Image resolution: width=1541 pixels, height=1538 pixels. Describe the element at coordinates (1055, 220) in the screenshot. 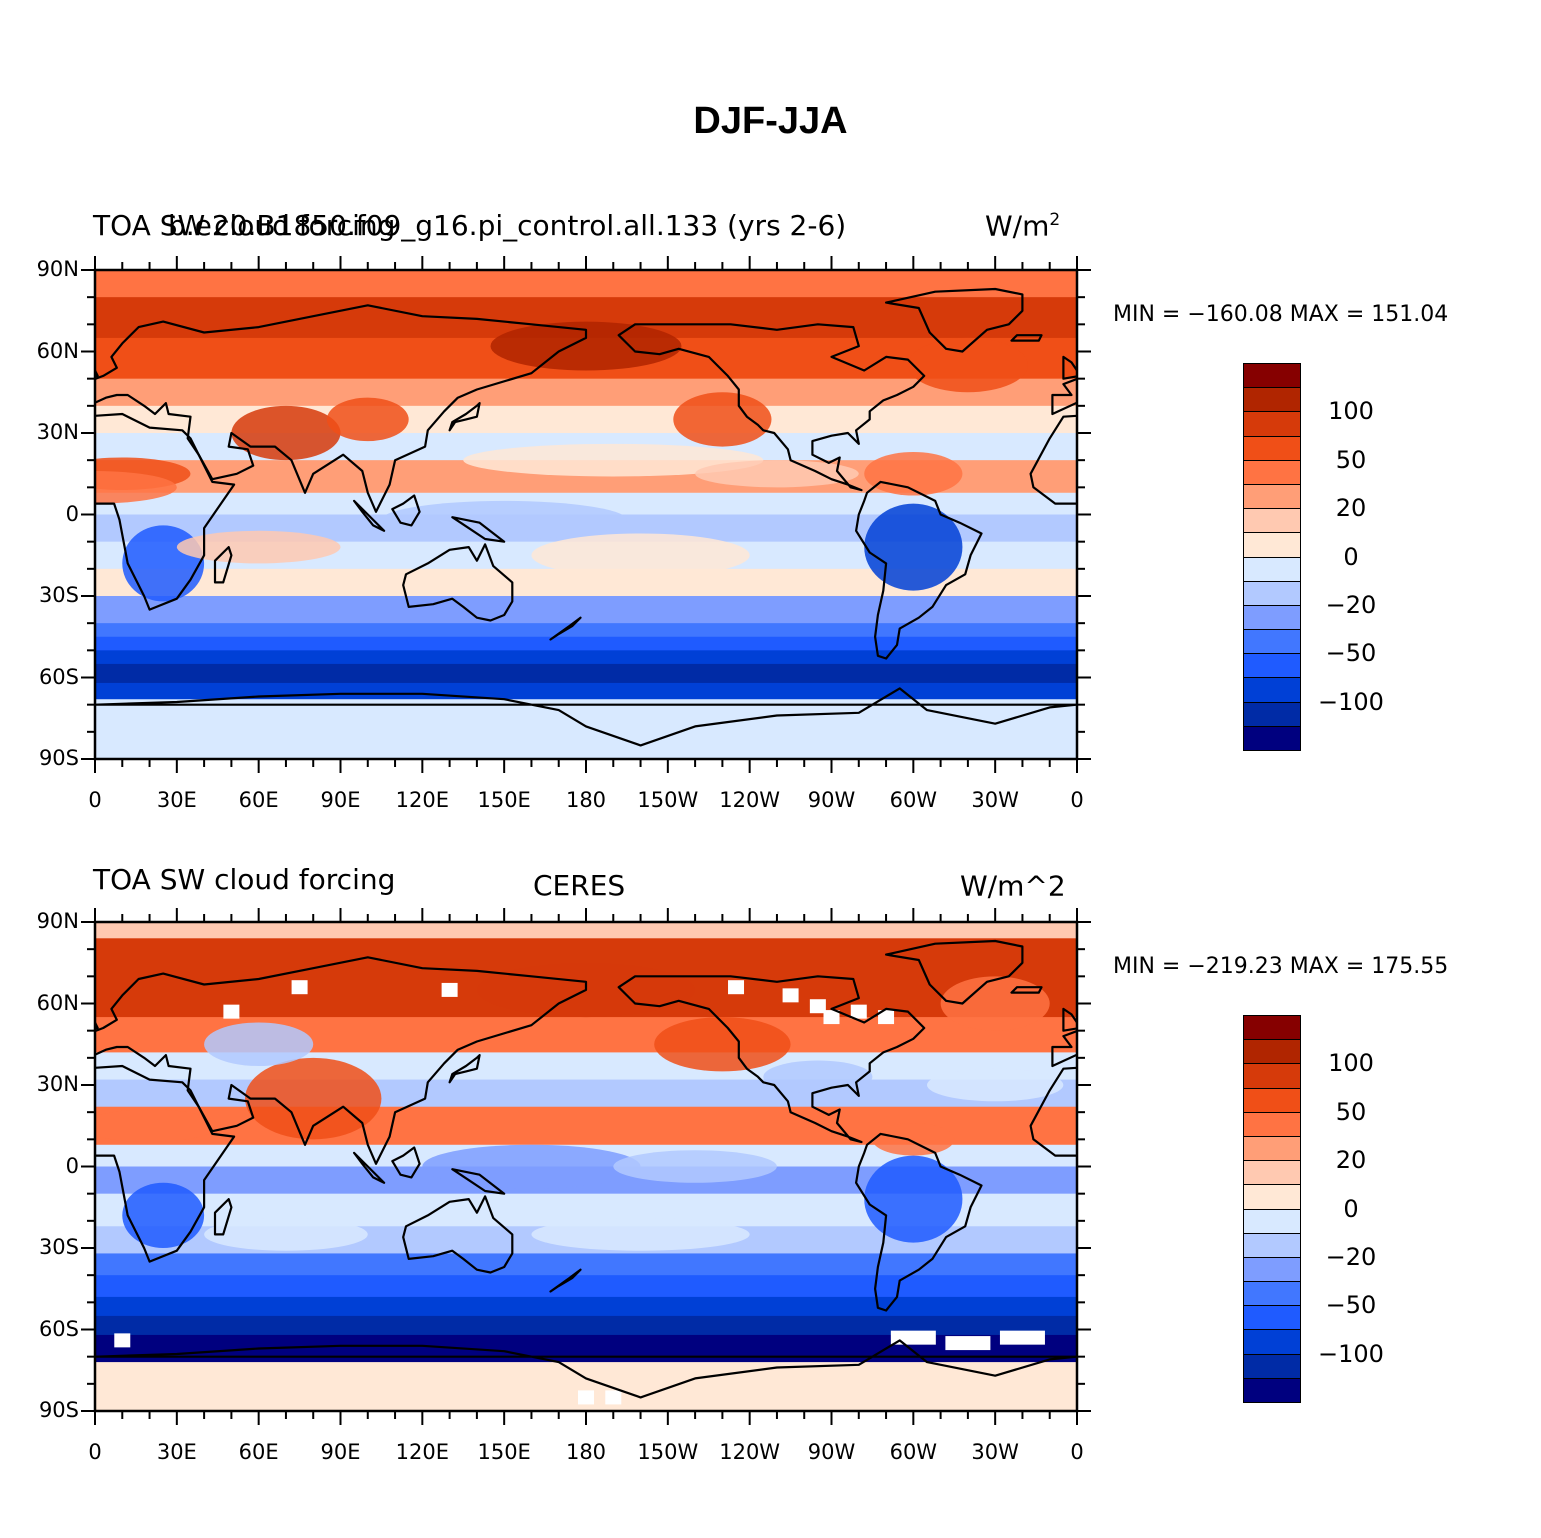

I see `panel1-units-sup: 2` at that location.